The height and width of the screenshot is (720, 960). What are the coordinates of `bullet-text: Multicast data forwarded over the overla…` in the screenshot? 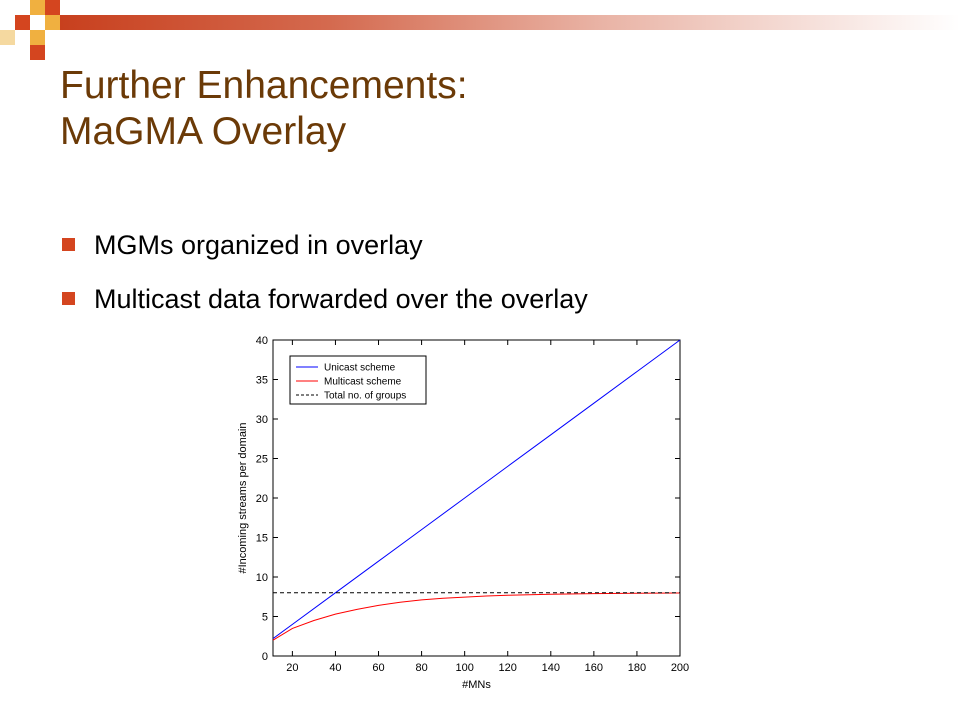 It's located at (341, 299).